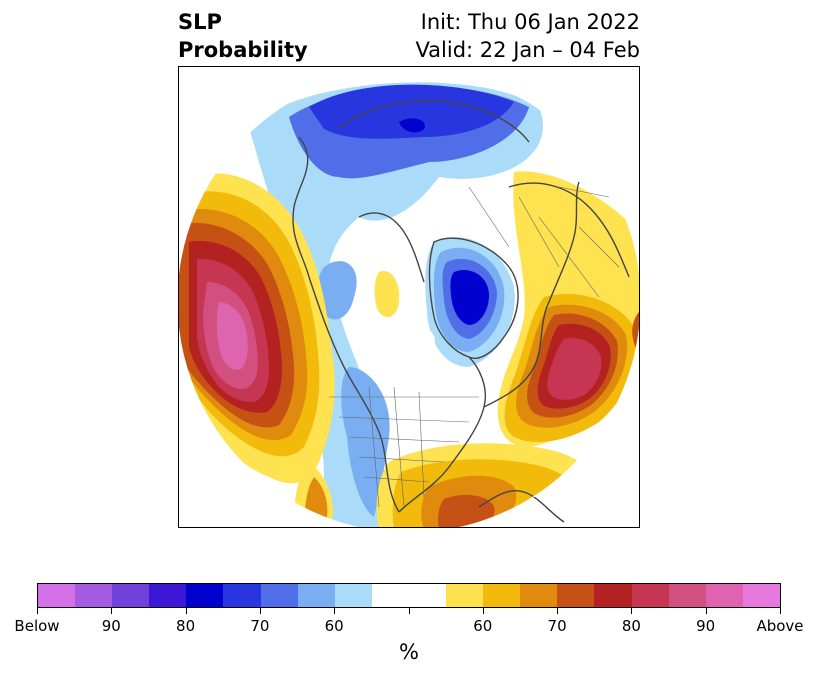 Image resolution: width=819 pixels, height=676 pixels. What do you see at coordinates (409, 652) in the screenshot?
I see `colorbar-label: %` at bounding box center [409, 652].